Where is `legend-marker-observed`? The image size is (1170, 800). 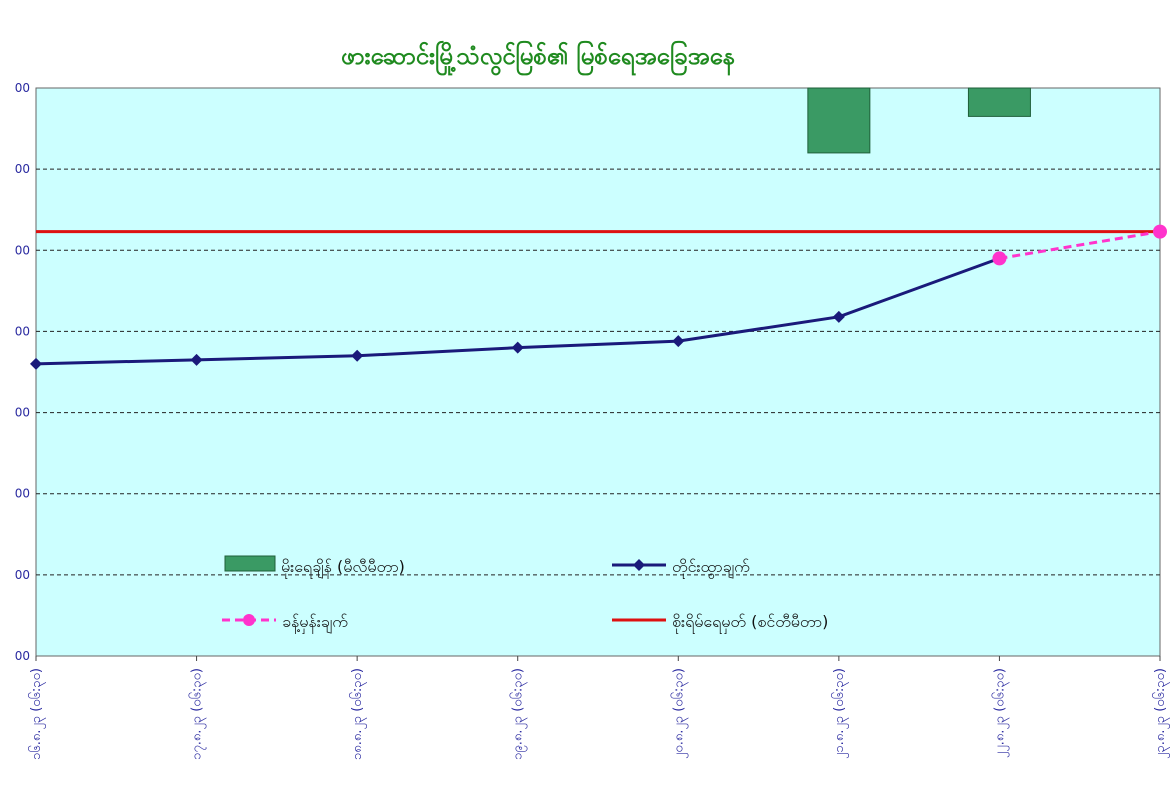
legend-marker-observed is located at coordinates (639, 565).